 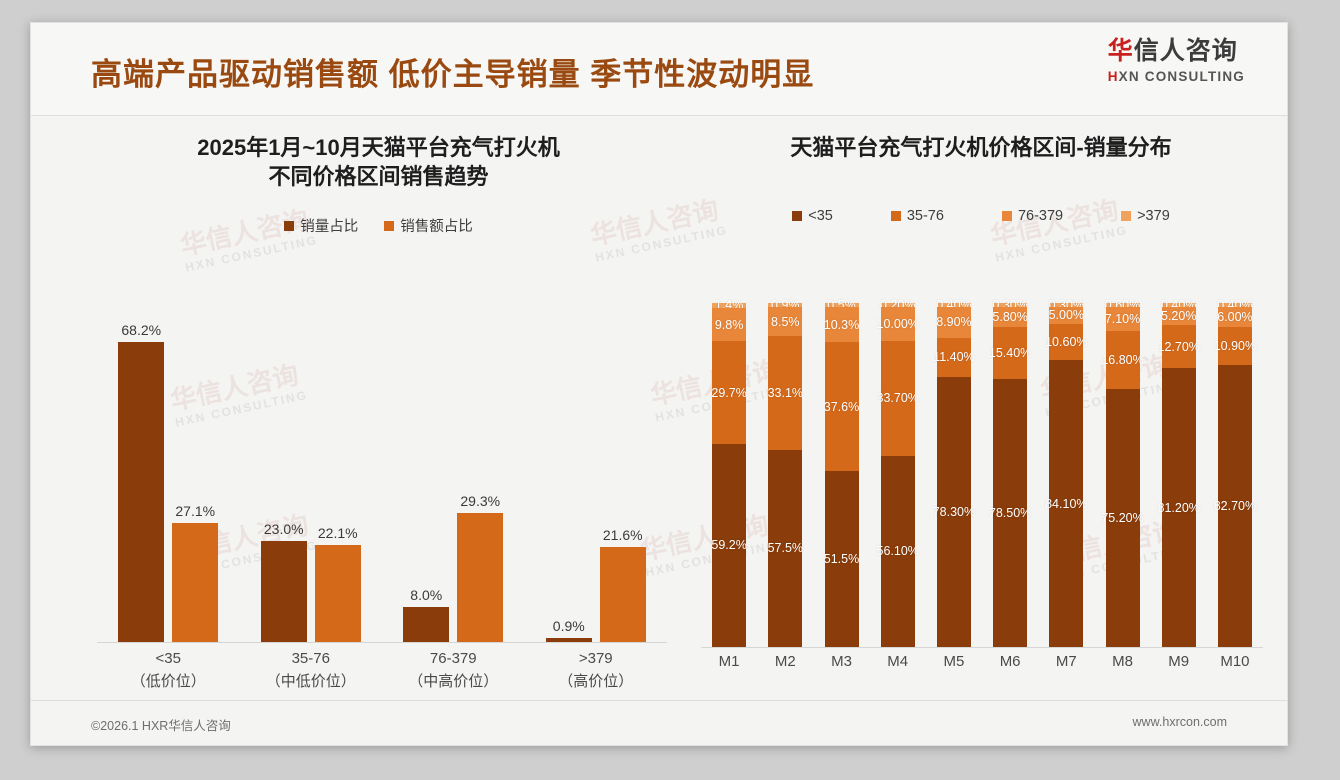 I want to click on stack-segment: 10.60%, so click(x=1066, y=342).